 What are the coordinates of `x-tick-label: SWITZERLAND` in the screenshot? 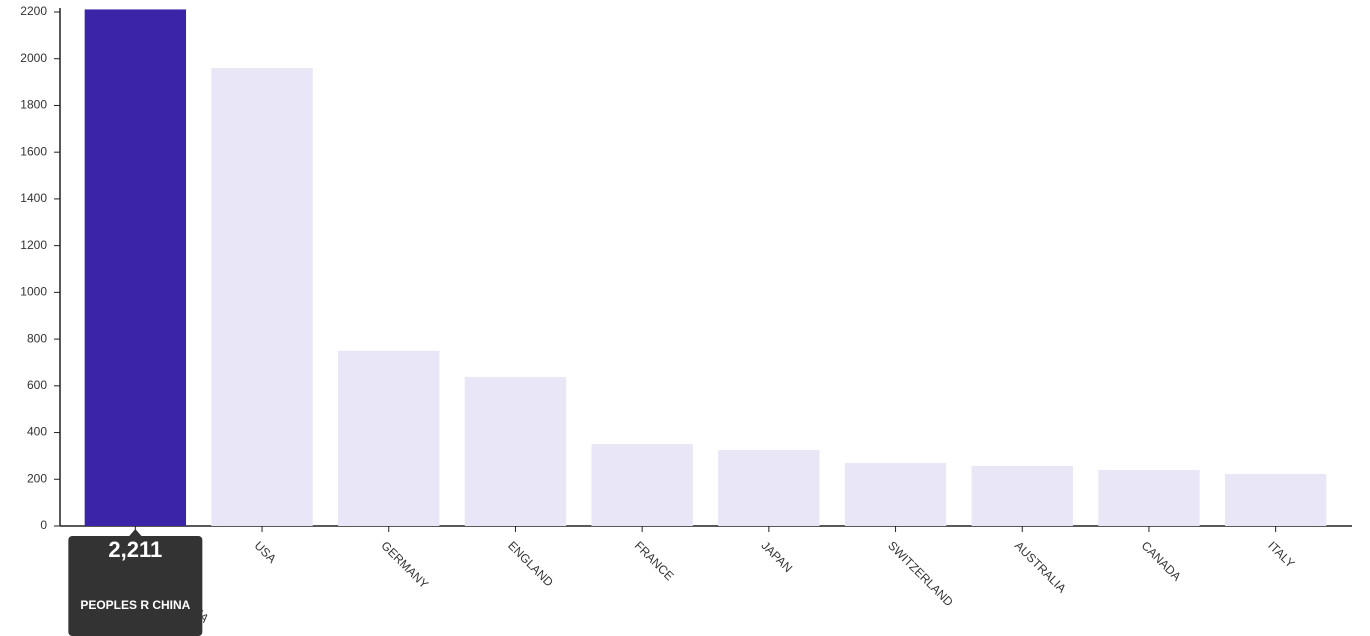 It's located at (920, 573).